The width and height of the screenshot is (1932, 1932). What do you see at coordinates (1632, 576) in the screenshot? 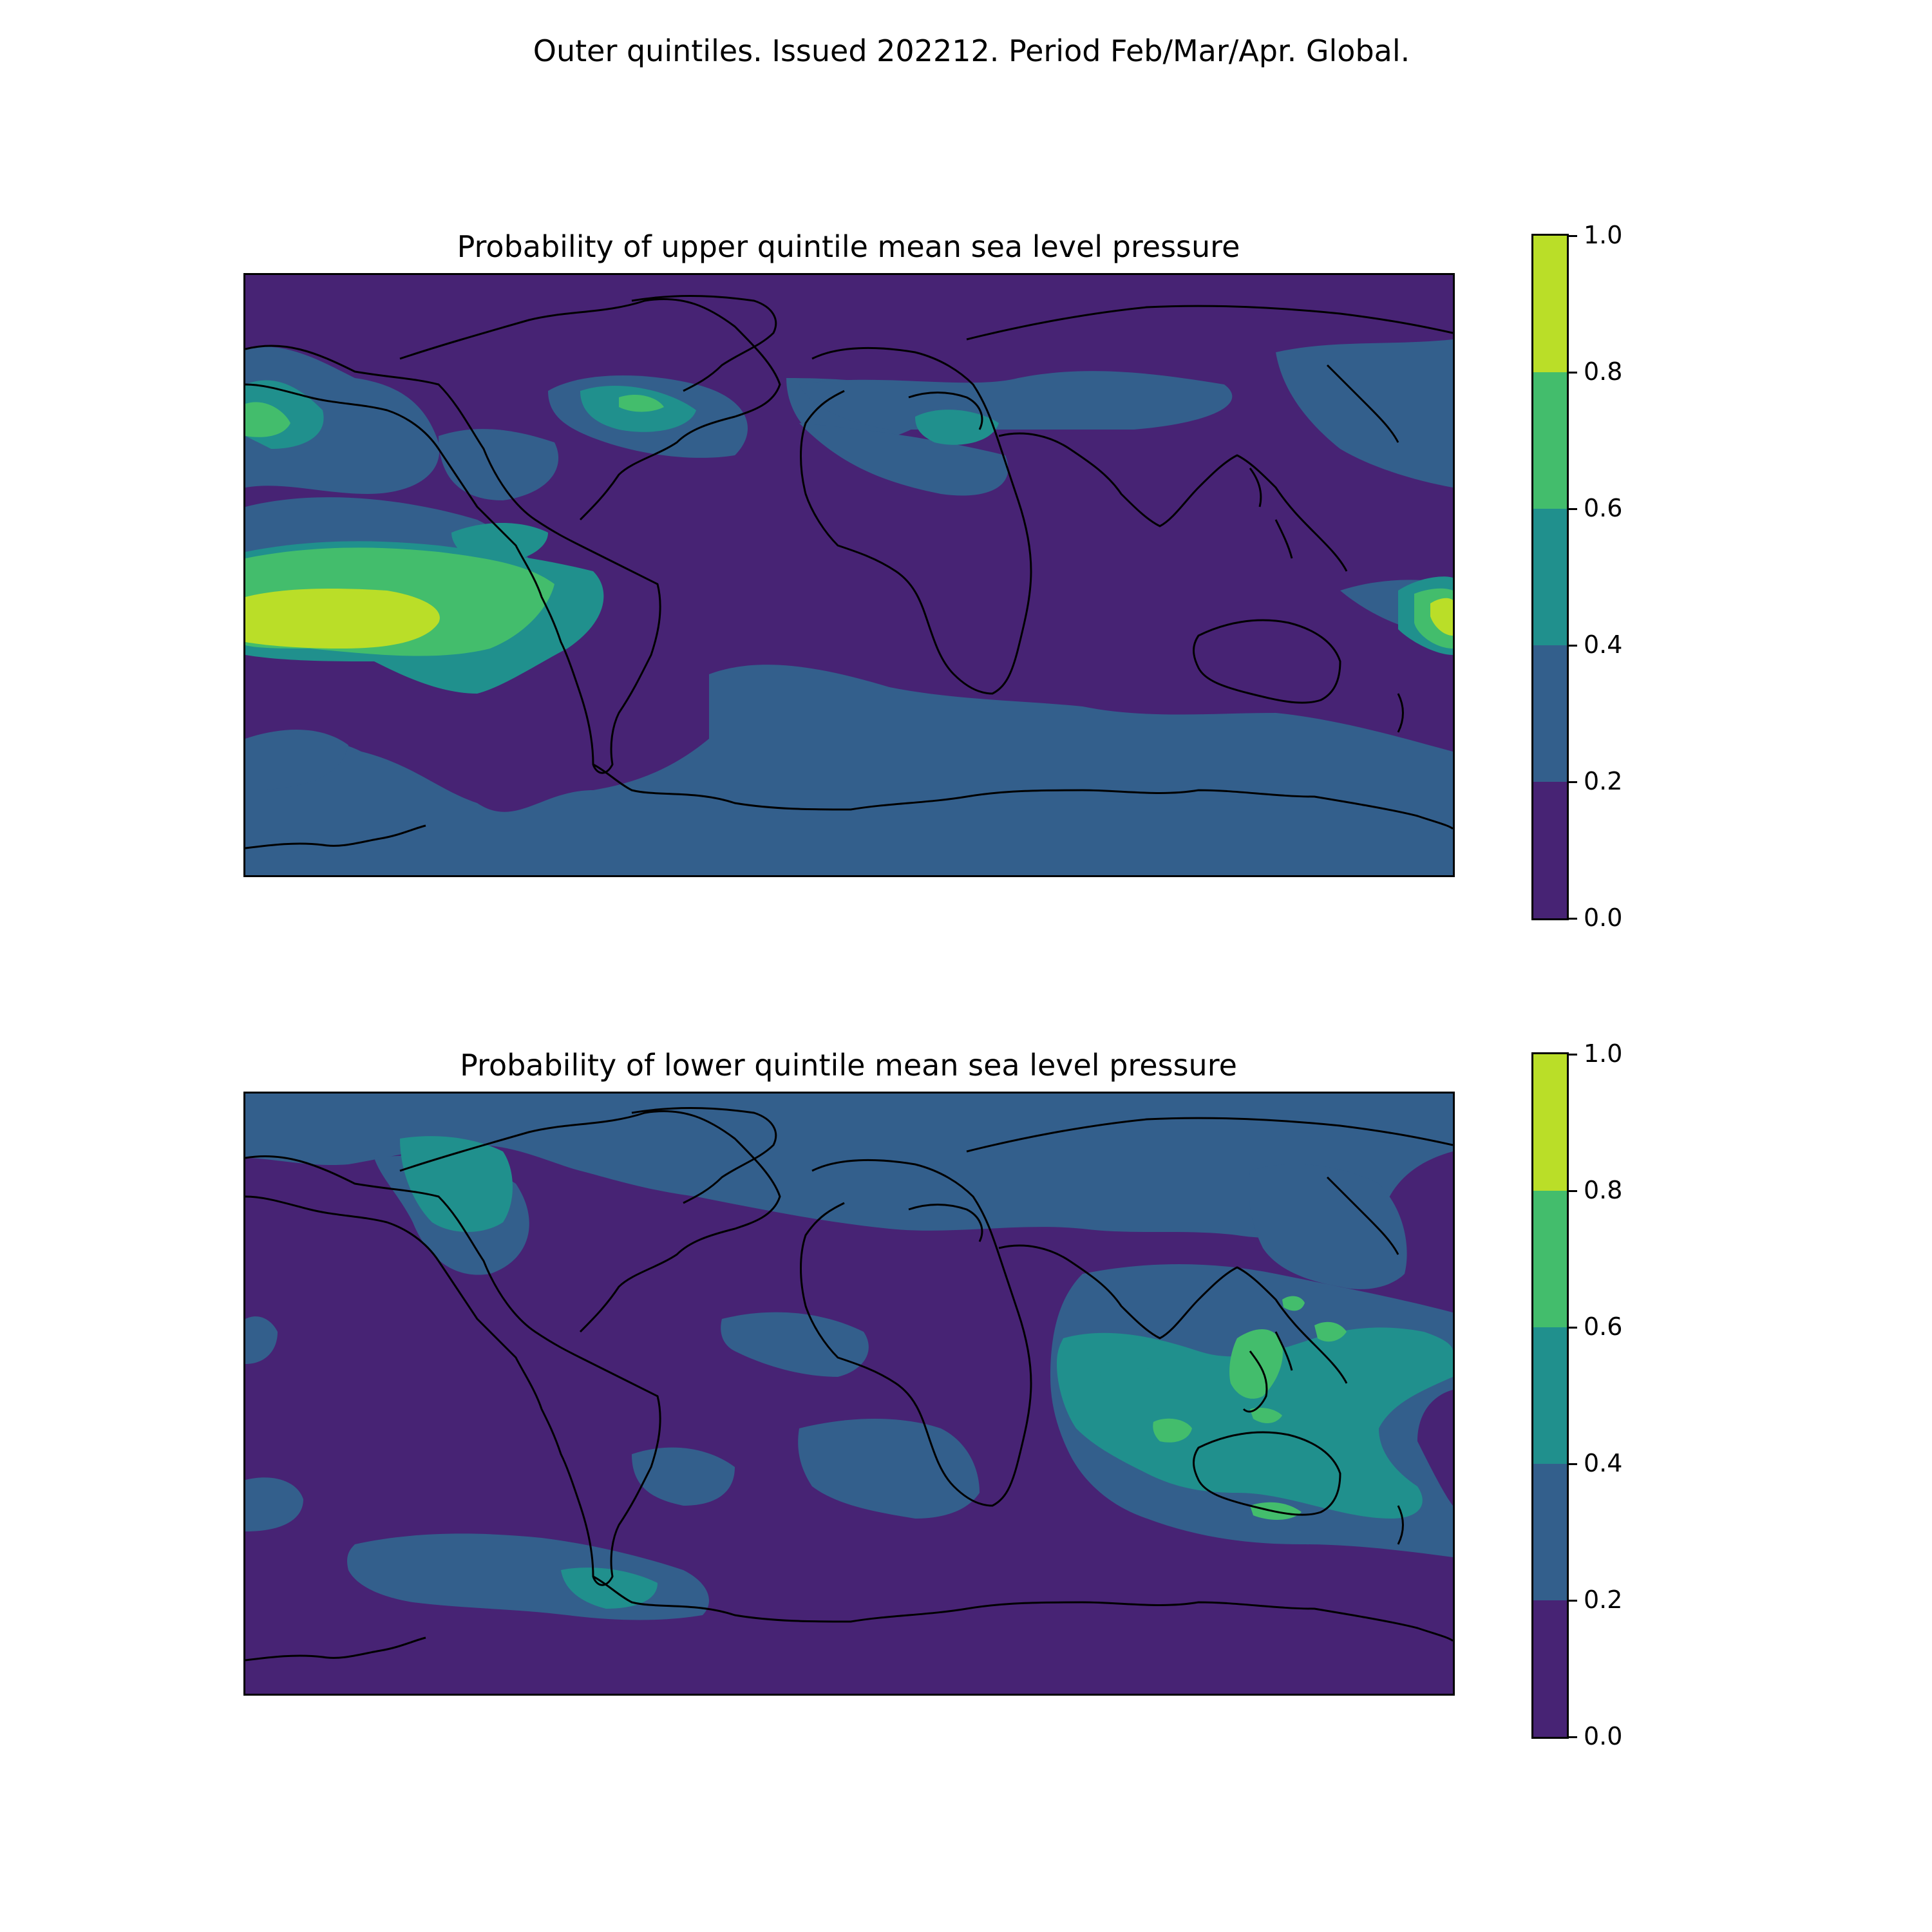
I see `colorbar-upper-ticks: 0.0 0.2 0.4 0.6 0.8 1.0` at bounding box center [1632, 576].